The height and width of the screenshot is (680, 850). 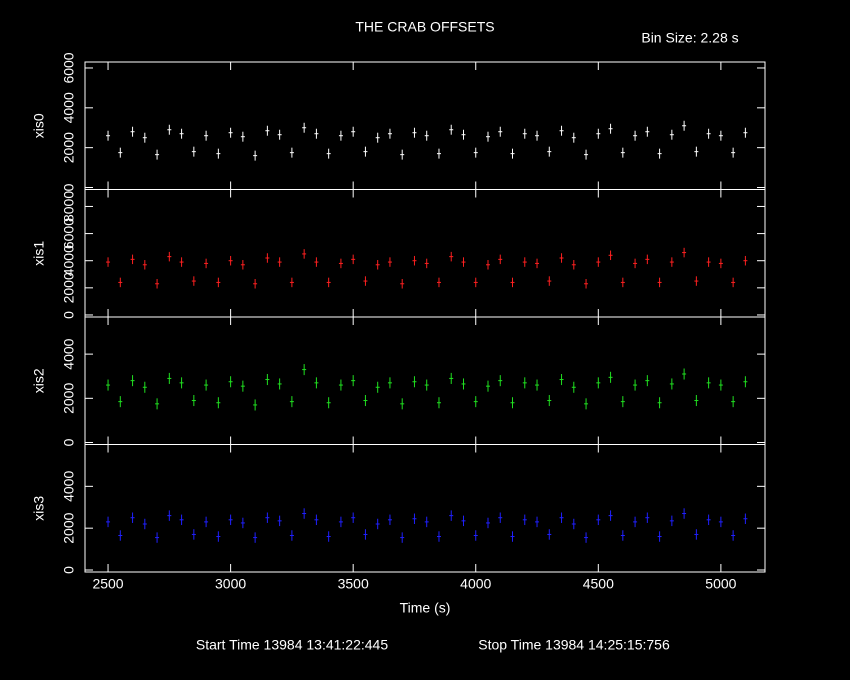 I want to click on x-tick-label: 4000, so click(x=475, y=584).